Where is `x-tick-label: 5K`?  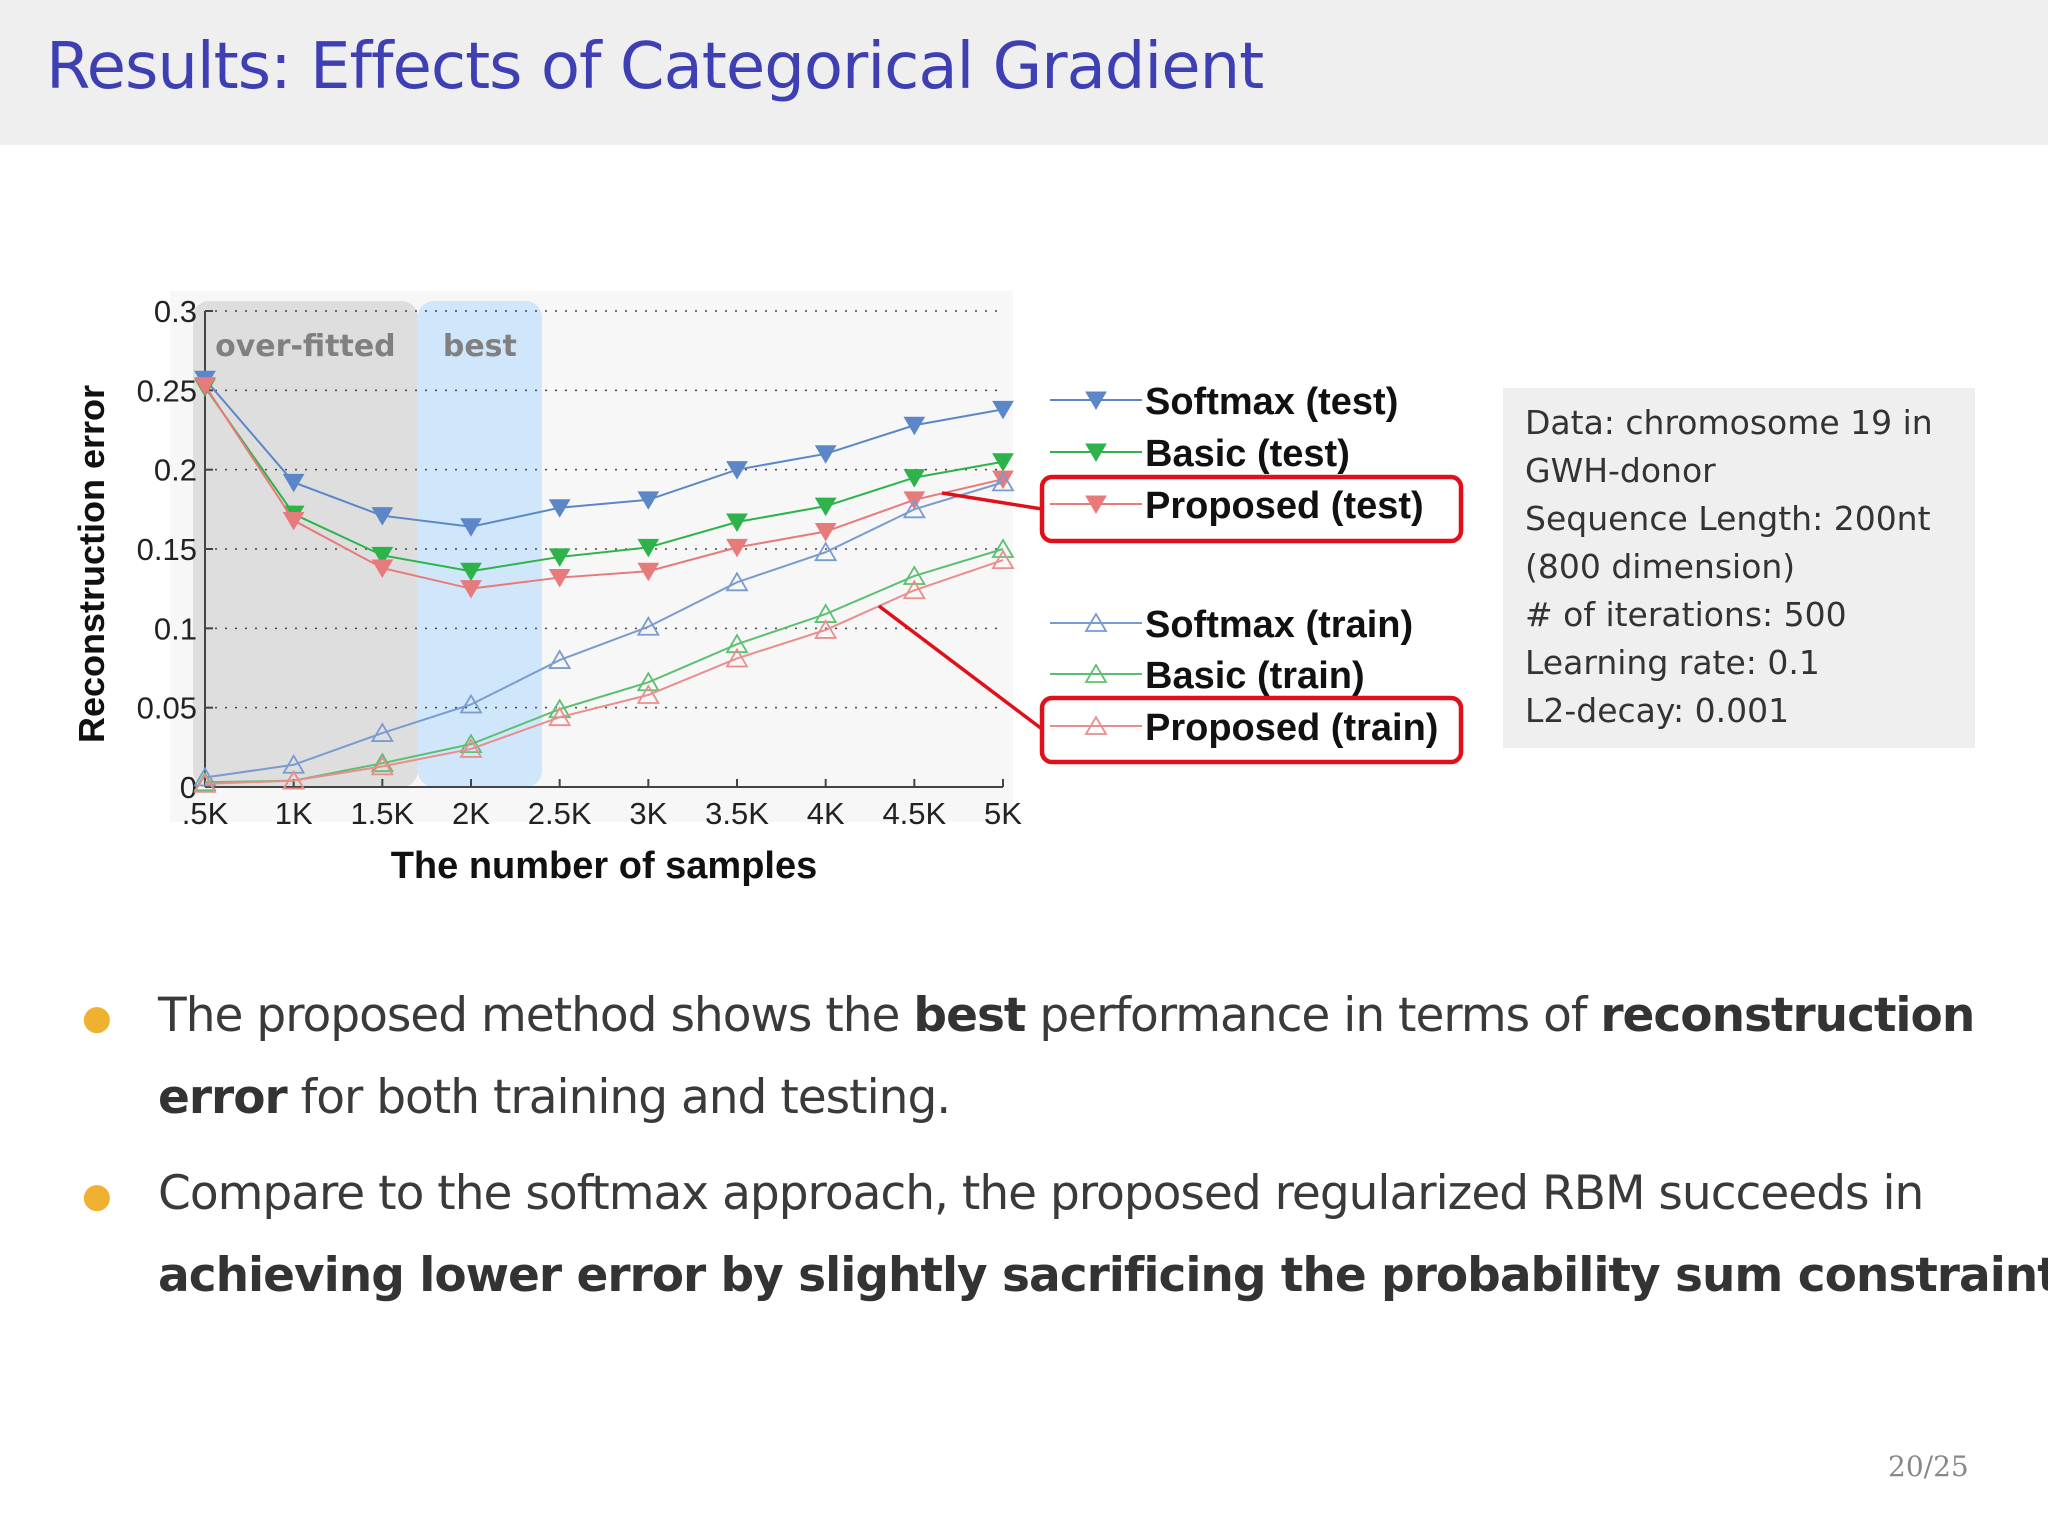
x-tick-label: 5K is located at coordinates (1003, 813).